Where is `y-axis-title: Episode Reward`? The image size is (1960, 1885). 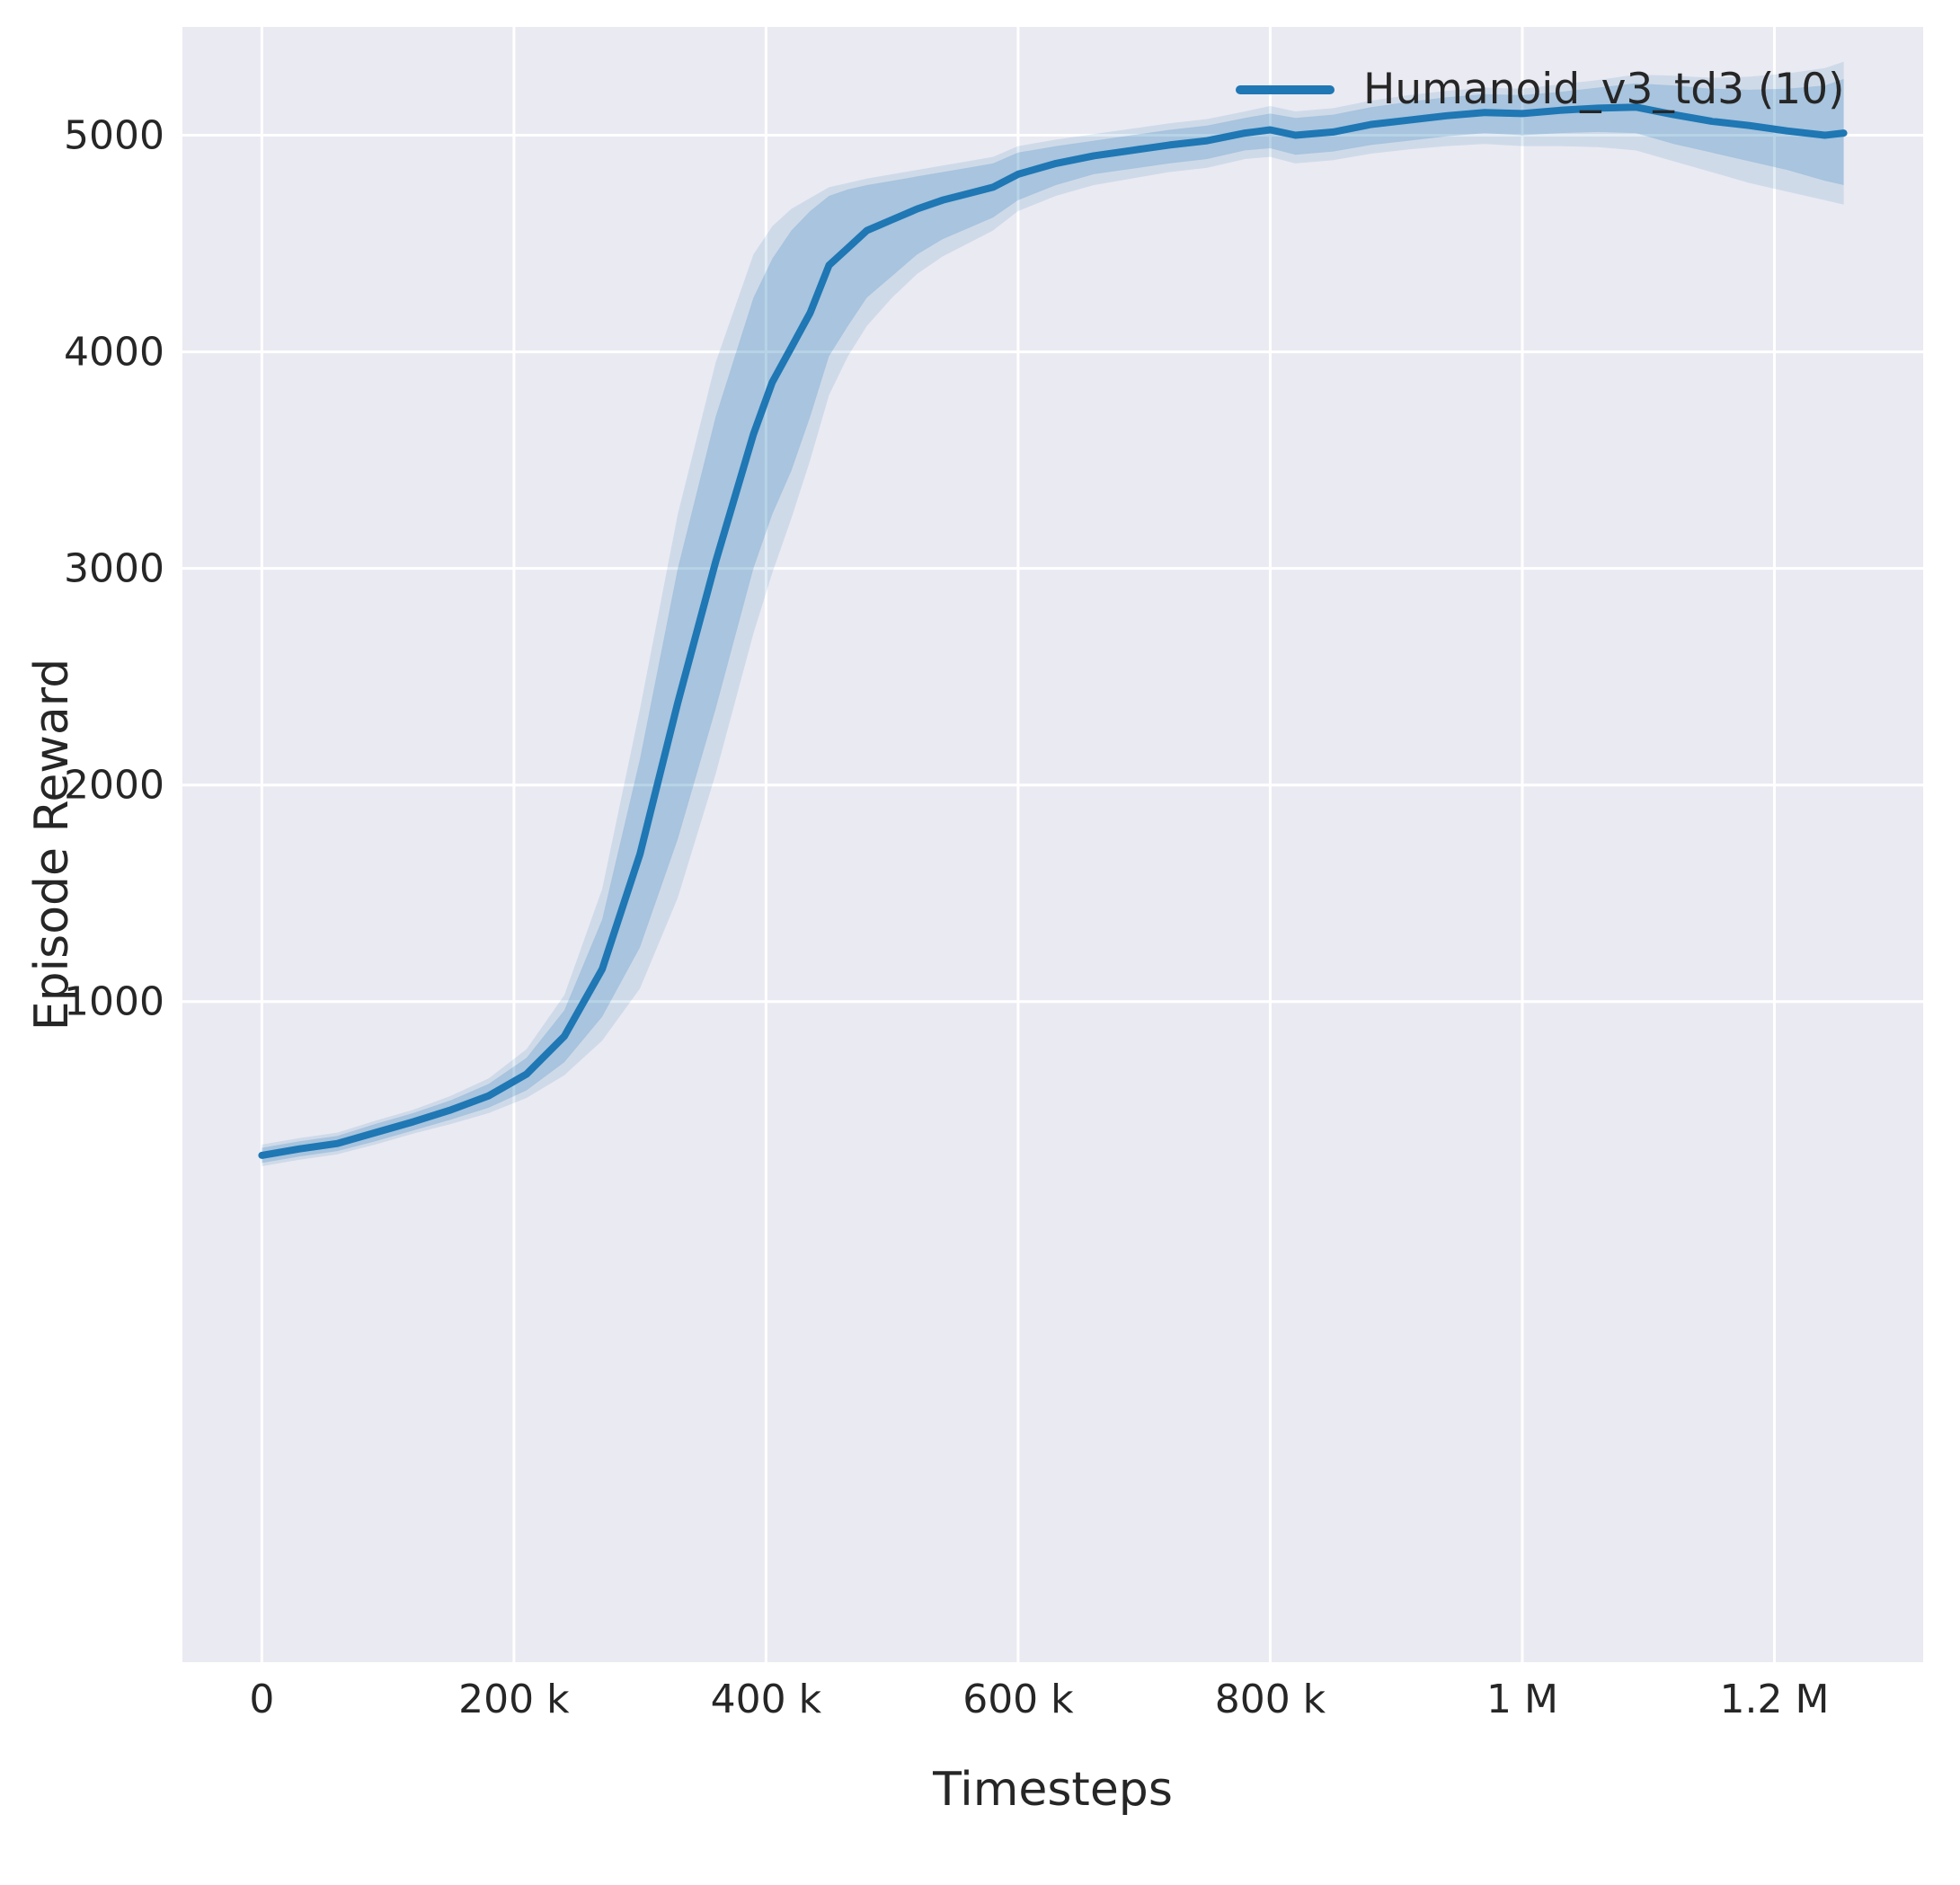 y-axis-title: Episode Reward is located at coordinates (52, 844).